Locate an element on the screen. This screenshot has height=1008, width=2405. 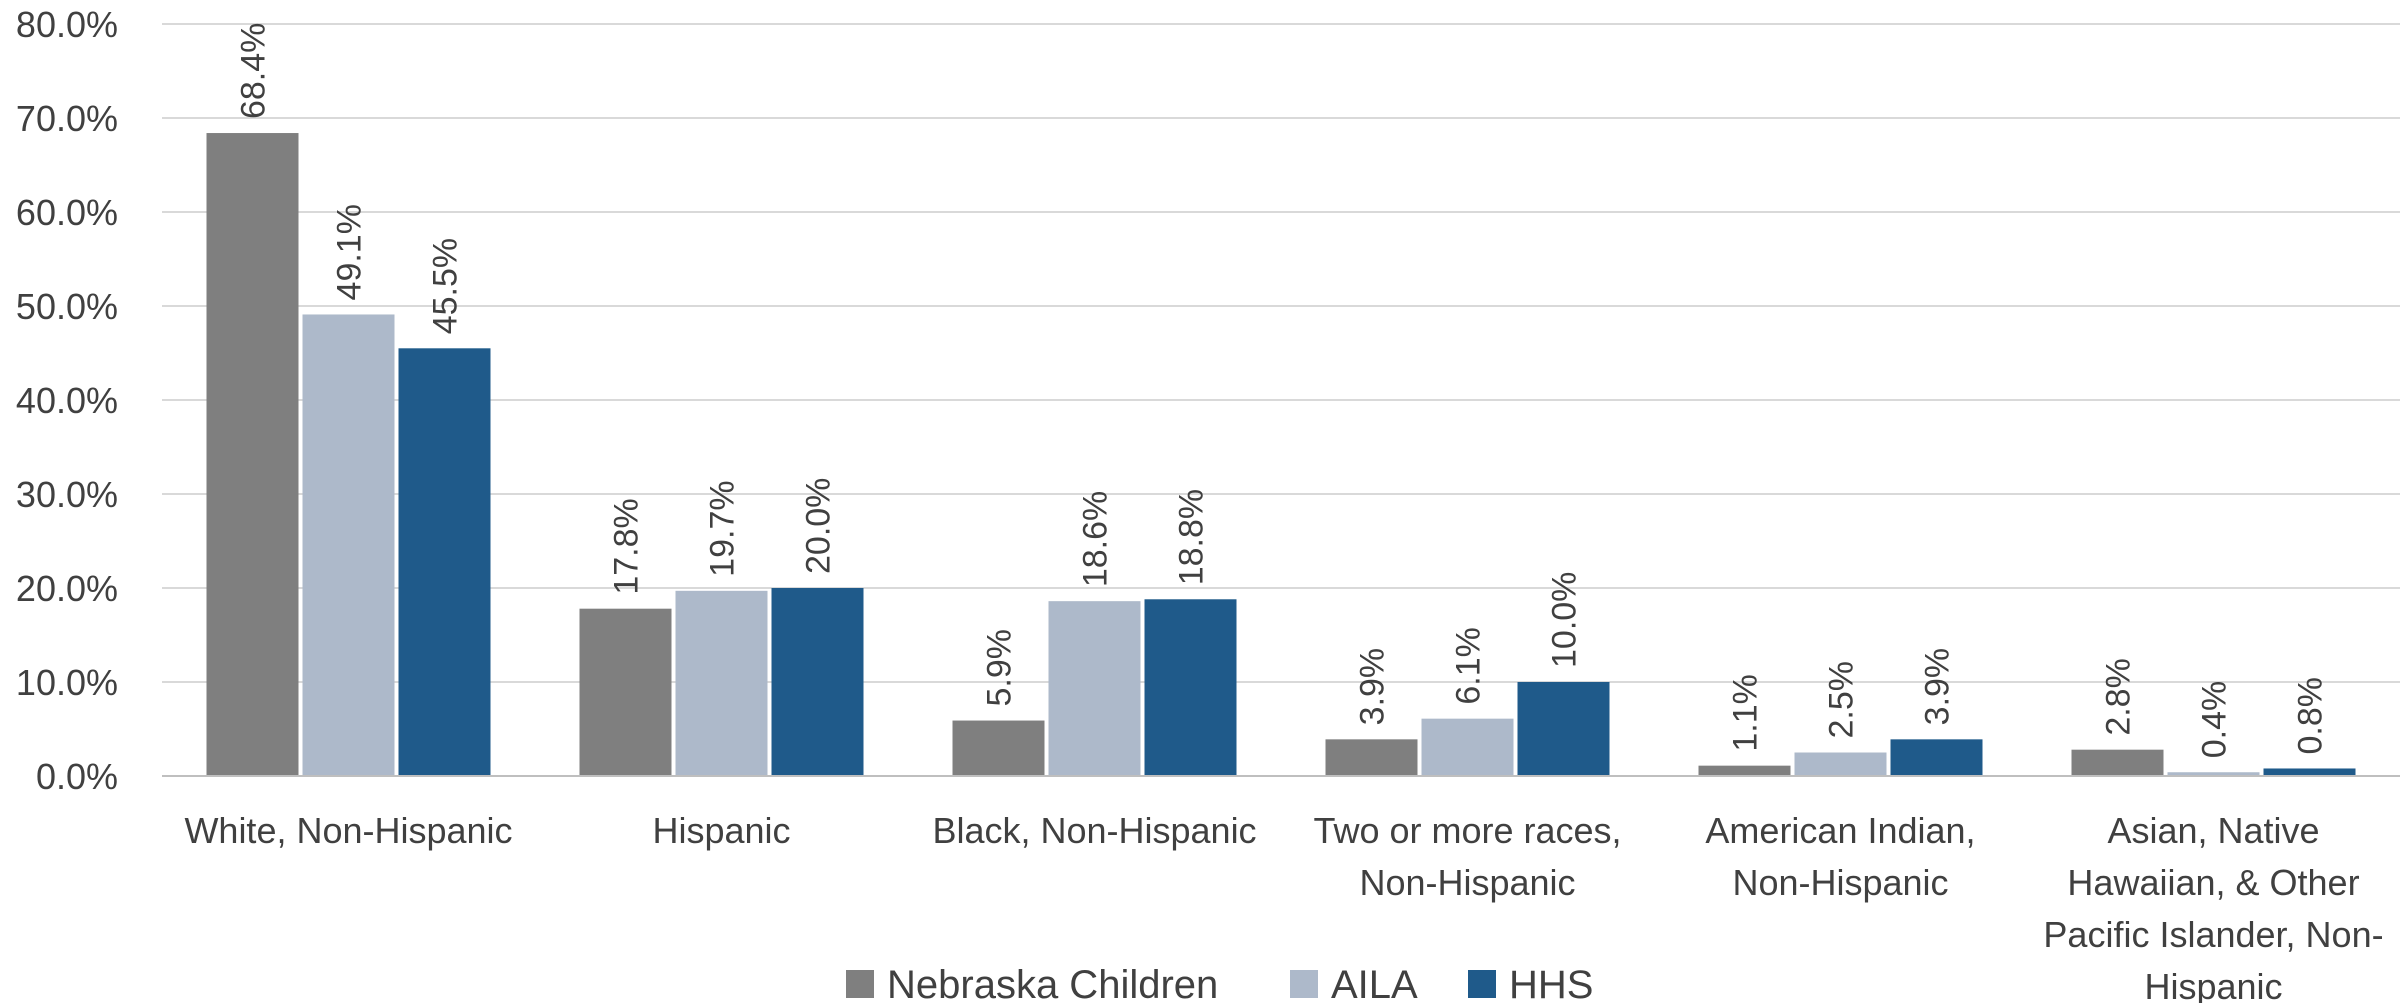
legend-item: HHS is located at coordinates (1530, 985).